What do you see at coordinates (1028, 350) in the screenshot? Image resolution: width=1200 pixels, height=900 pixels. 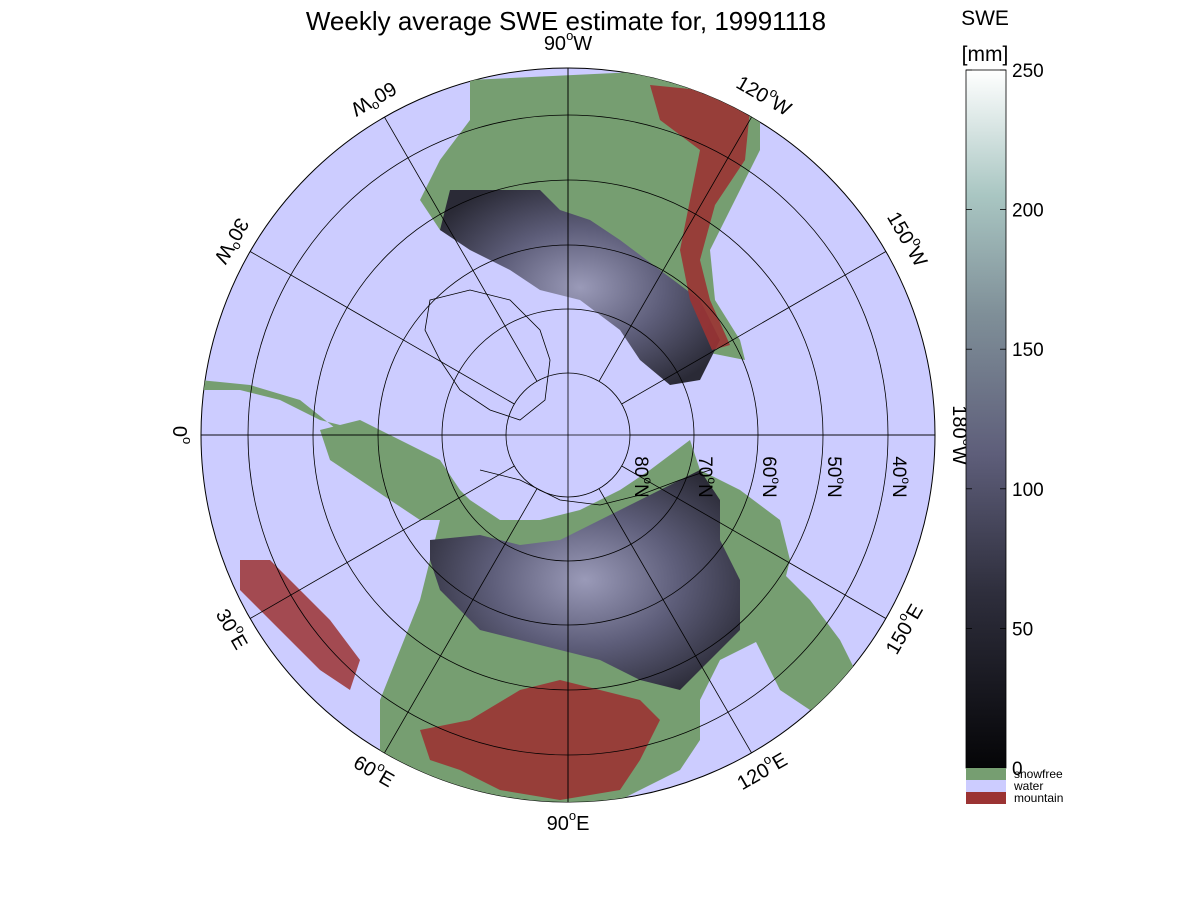 I see `colorbar-tick-label: 150` at bounding box center [1028, 350].